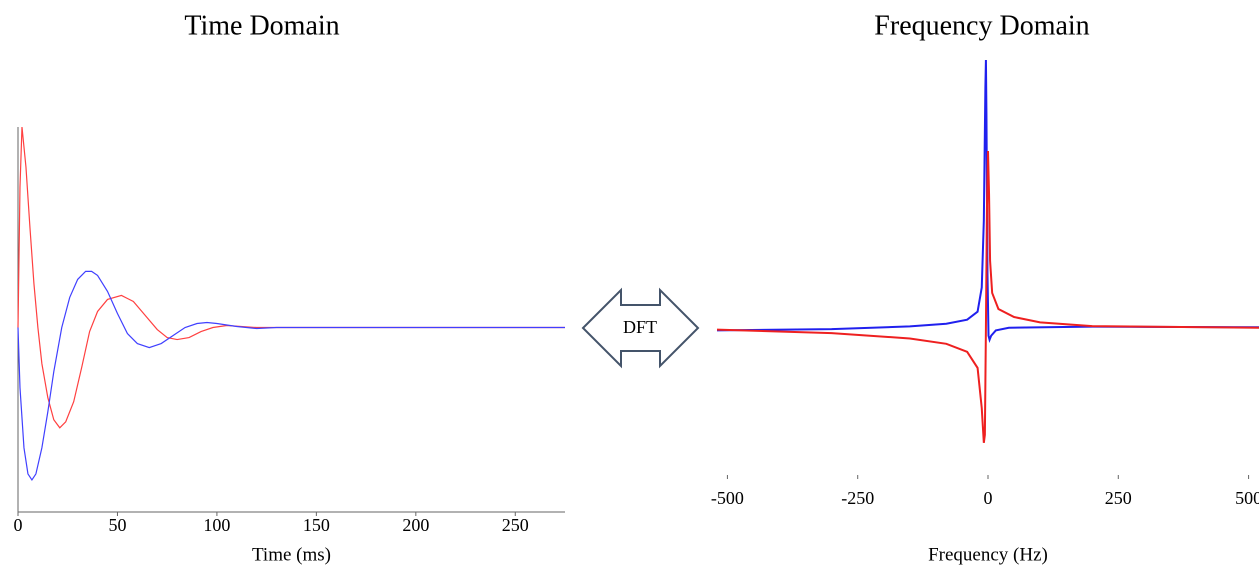 The image size is (1259, 567). I want to click on double-arrow, so click(640, 328).